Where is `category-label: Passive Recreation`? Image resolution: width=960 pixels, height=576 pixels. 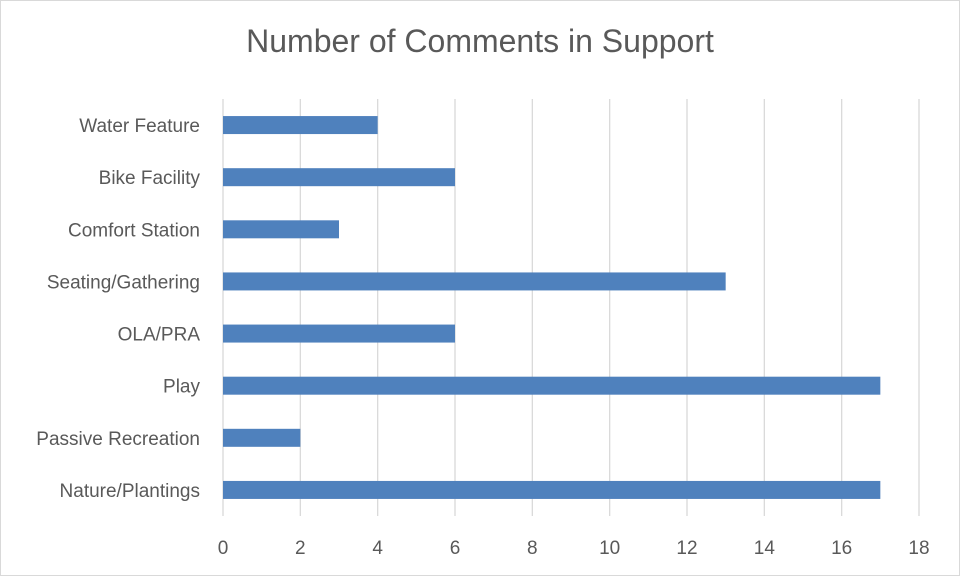 category-label: Passive Recreation is located at coordinates (118, 439).